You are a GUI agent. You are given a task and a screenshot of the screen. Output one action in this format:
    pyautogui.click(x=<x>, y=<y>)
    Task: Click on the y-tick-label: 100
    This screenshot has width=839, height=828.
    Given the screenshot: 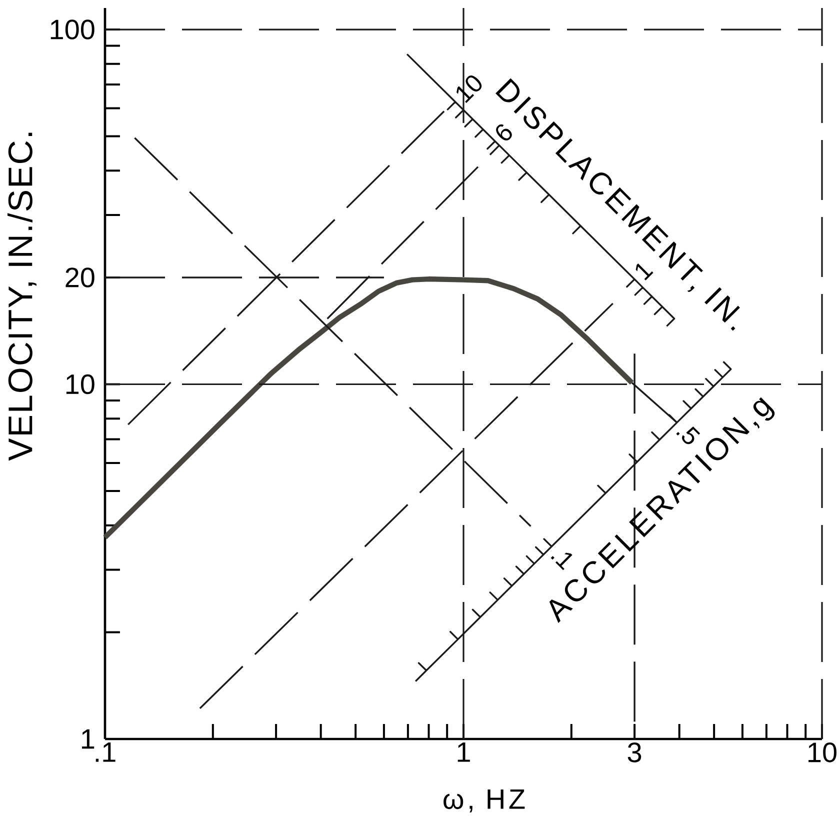 What is the action you would take?
    pyautogui.click(x=72, y=30)
    